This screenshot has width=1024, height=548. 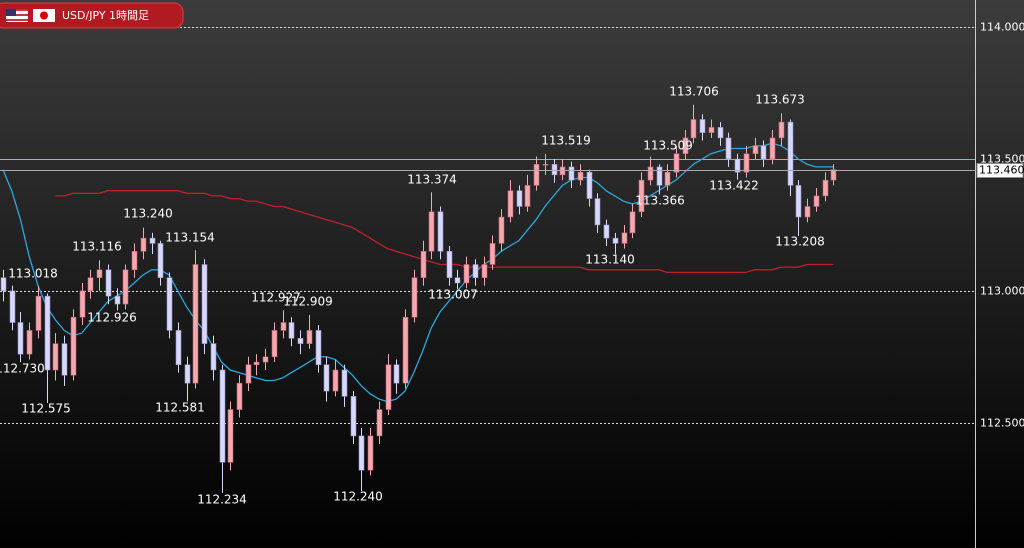 What do you see at coordinates (112, 318) in the screenshot?
I see `annotation: 112.926` at bounding box center [112, 318].